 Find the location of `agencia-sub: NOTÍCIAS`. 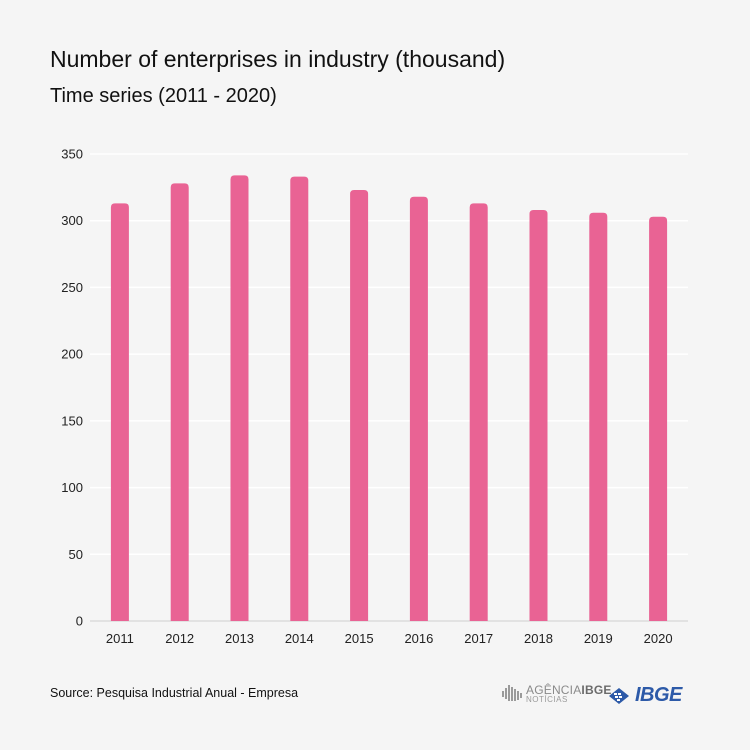

agencia-sub: NOTÍCIAS is located at coordinates (547, 699).